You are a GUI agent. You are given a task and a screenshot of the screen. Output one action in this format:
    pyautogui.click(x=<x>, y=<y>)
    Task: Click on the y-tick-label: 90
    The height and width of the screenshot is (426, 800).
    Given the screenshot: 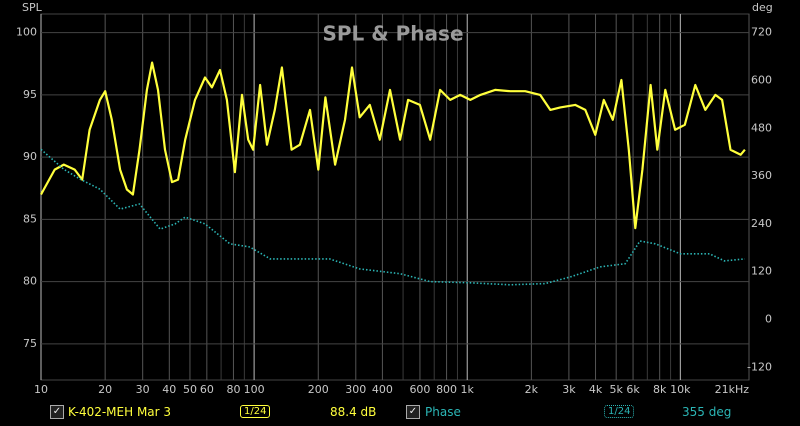 What is the action you would take?
    pyautogui.click(x=30, y=156)
    